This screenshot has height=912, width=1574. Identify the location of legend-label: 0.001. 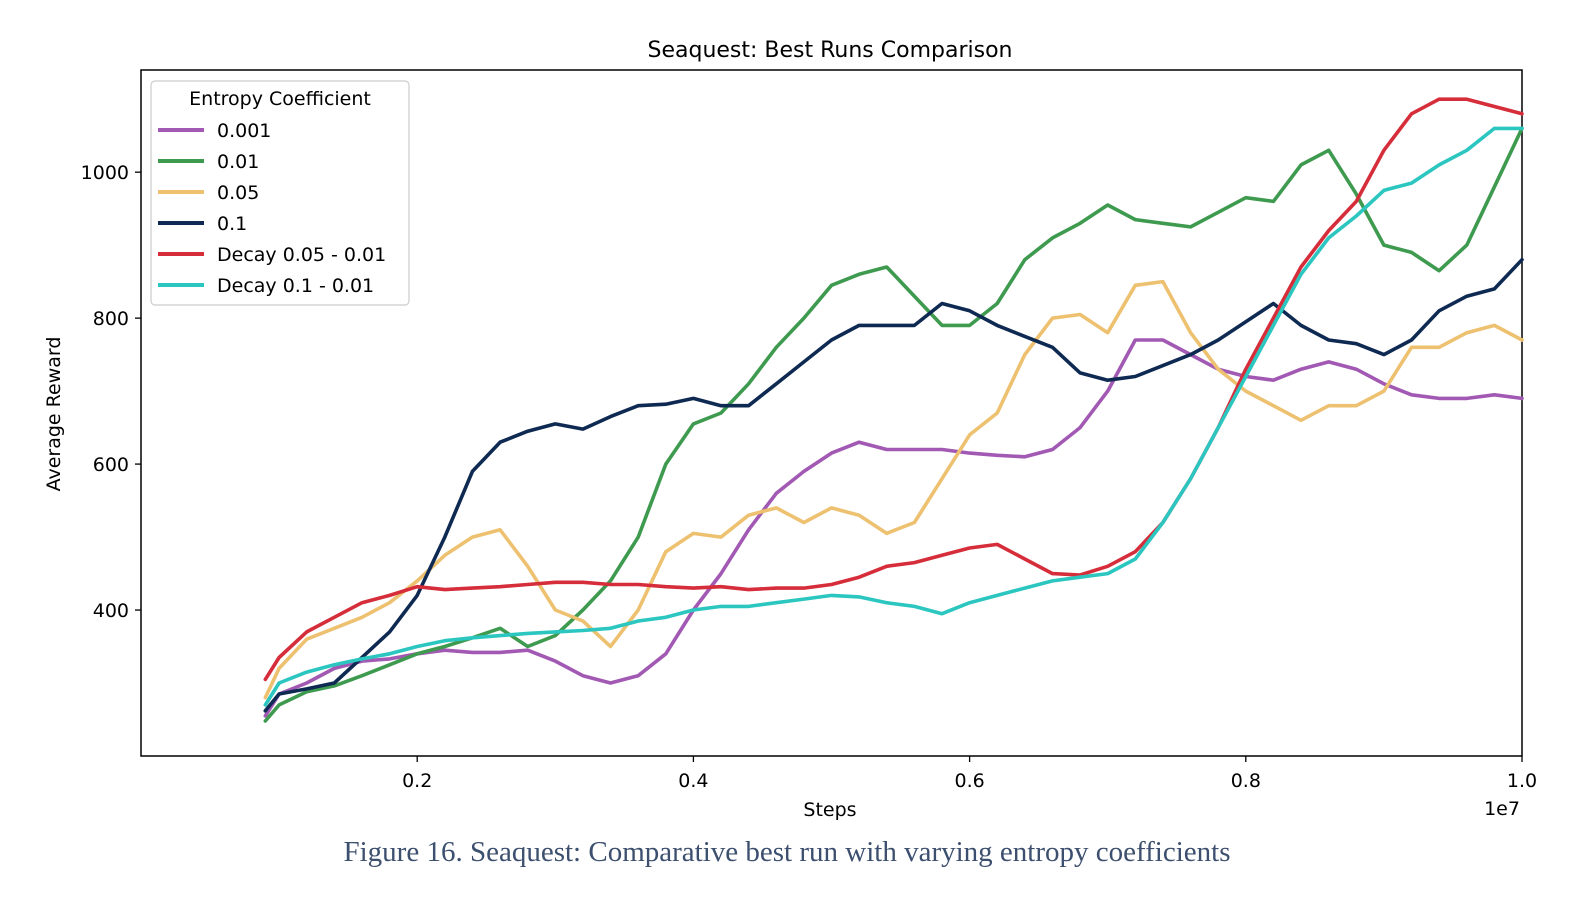
(244, 131).